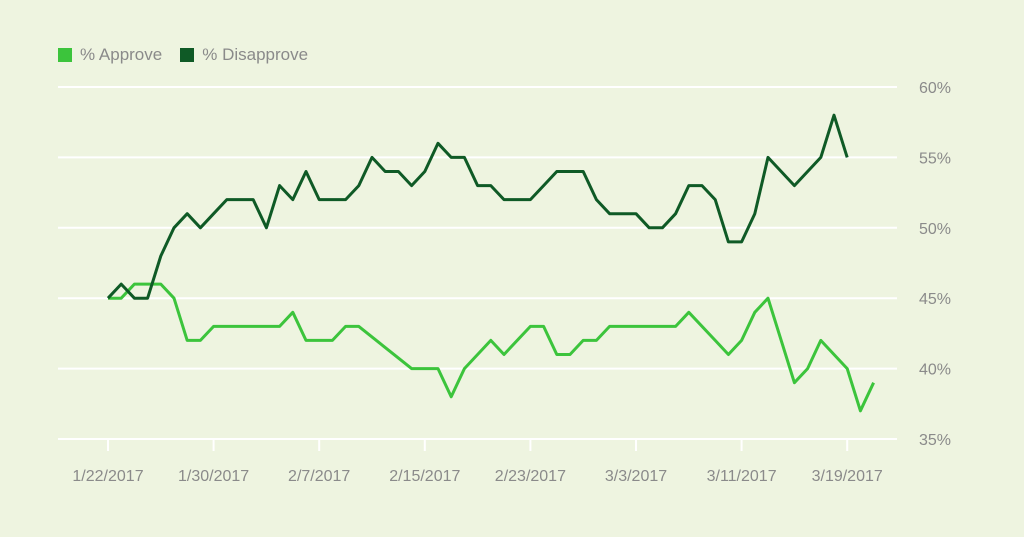 This screenshot has height=537, width=1024. Describe the element at coordinates (107, 476) in the screenshot. I see `x-tick-label: 1/22/2017` at that location.